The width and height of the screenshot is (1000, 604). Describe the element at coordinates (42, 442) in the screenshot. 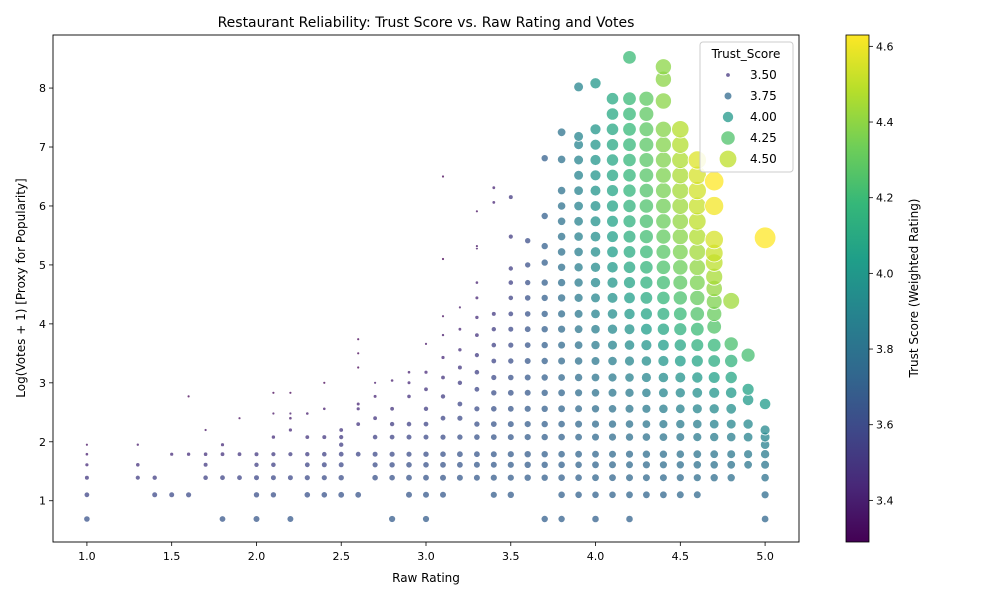

I see `y-tick-label: 2` at that location.